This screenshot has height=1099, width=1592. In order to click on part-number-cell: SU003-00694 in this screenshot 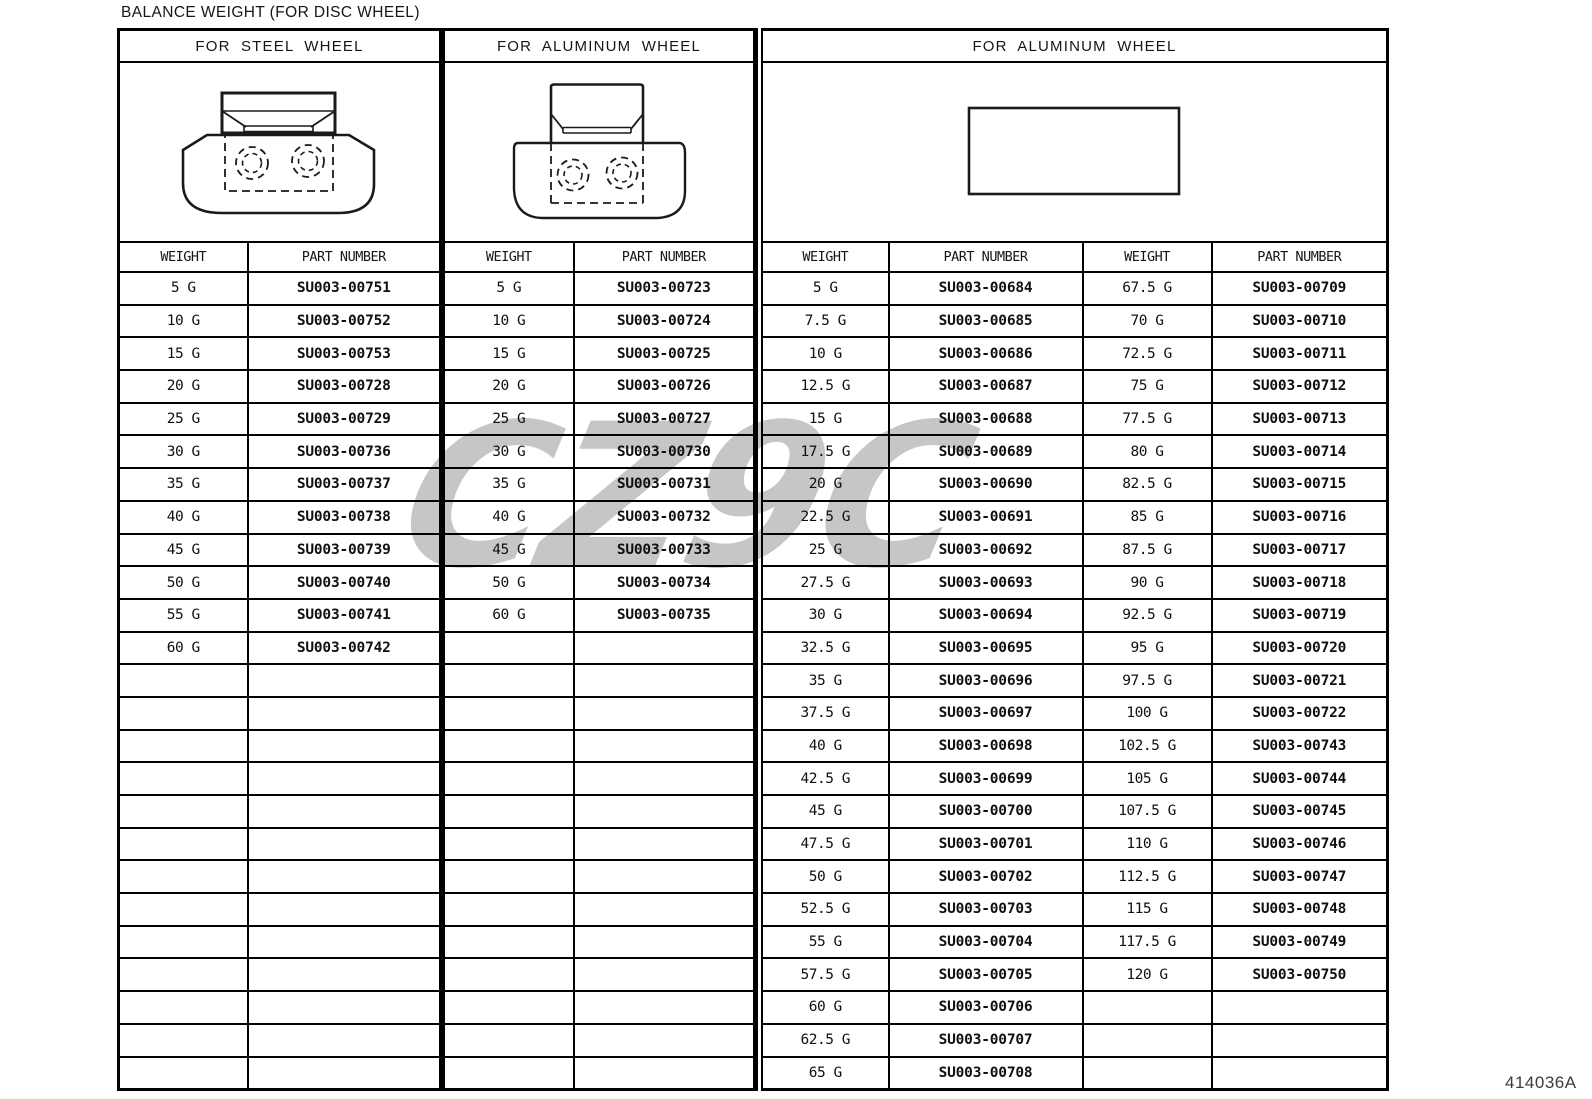, I will do `click(985, 615)`.